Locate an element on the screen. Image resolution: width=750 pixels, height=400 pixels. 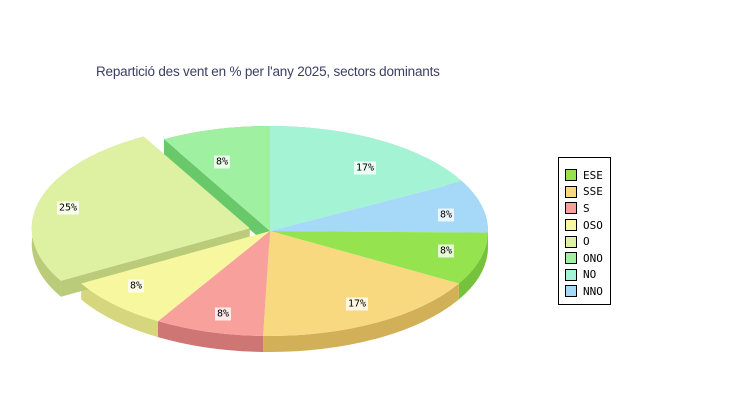
pie-slice-ONO is located at coordinates (217, 178).